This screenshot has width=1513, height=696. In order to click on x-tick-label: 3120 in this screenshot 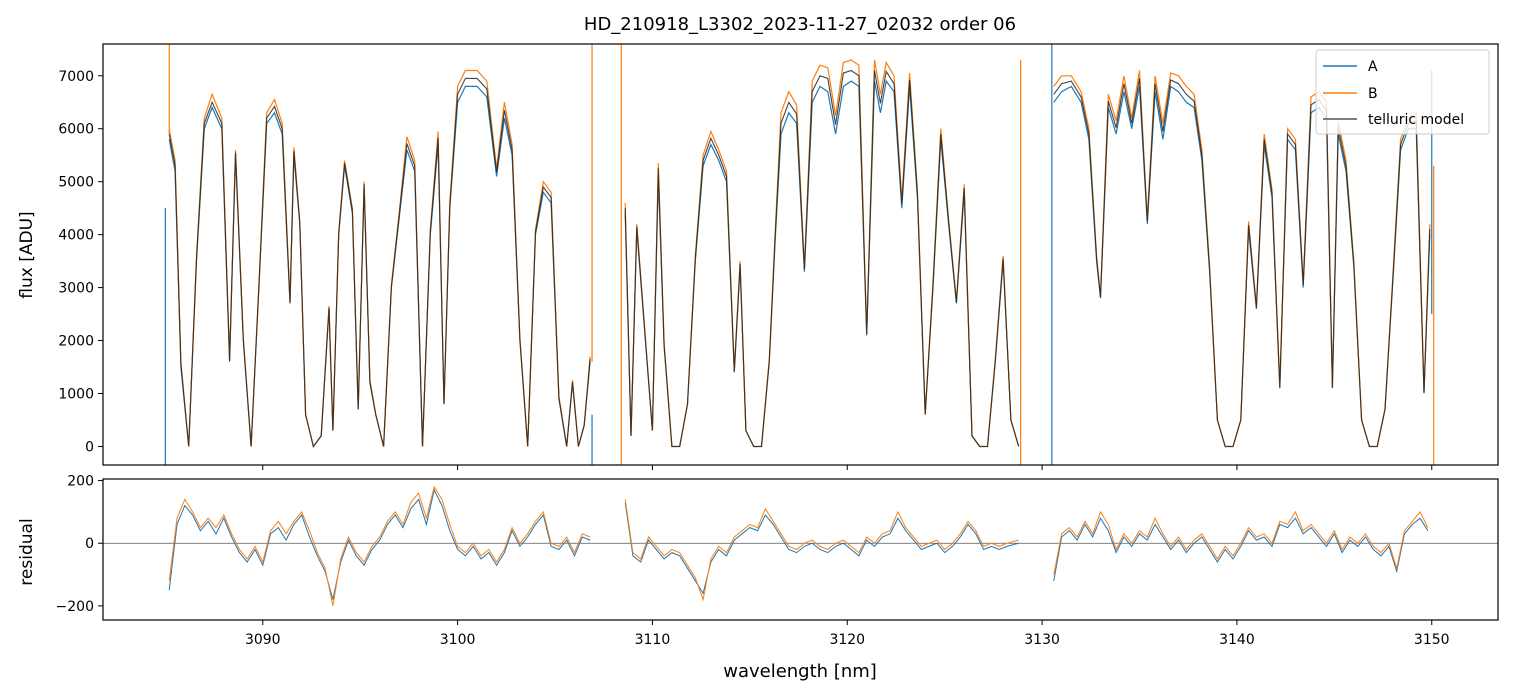, I will do `click(847, 640)`.